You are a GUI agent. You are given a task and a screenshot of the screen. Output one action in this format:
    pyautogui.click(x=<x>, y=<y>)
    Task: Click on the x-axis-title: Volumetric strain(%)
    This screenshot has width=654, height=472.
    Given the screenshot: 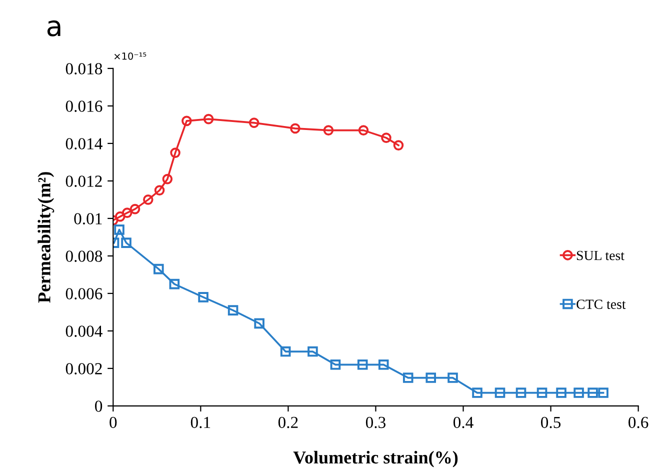 What is the action you would take?
    pyautogui.click(x=375, y=459)
    